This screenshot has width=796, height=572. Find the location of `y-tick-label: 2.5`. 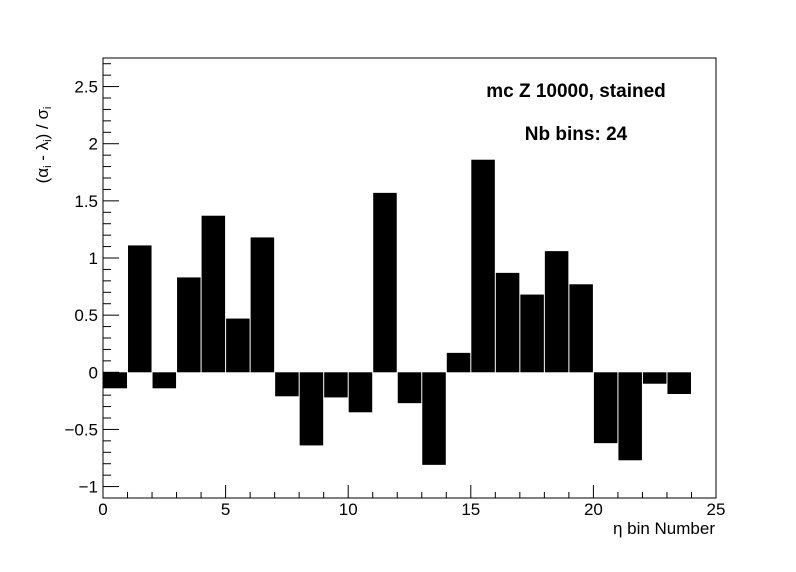

y-tick-label: 2.5 is located at coordinates (86, 87).